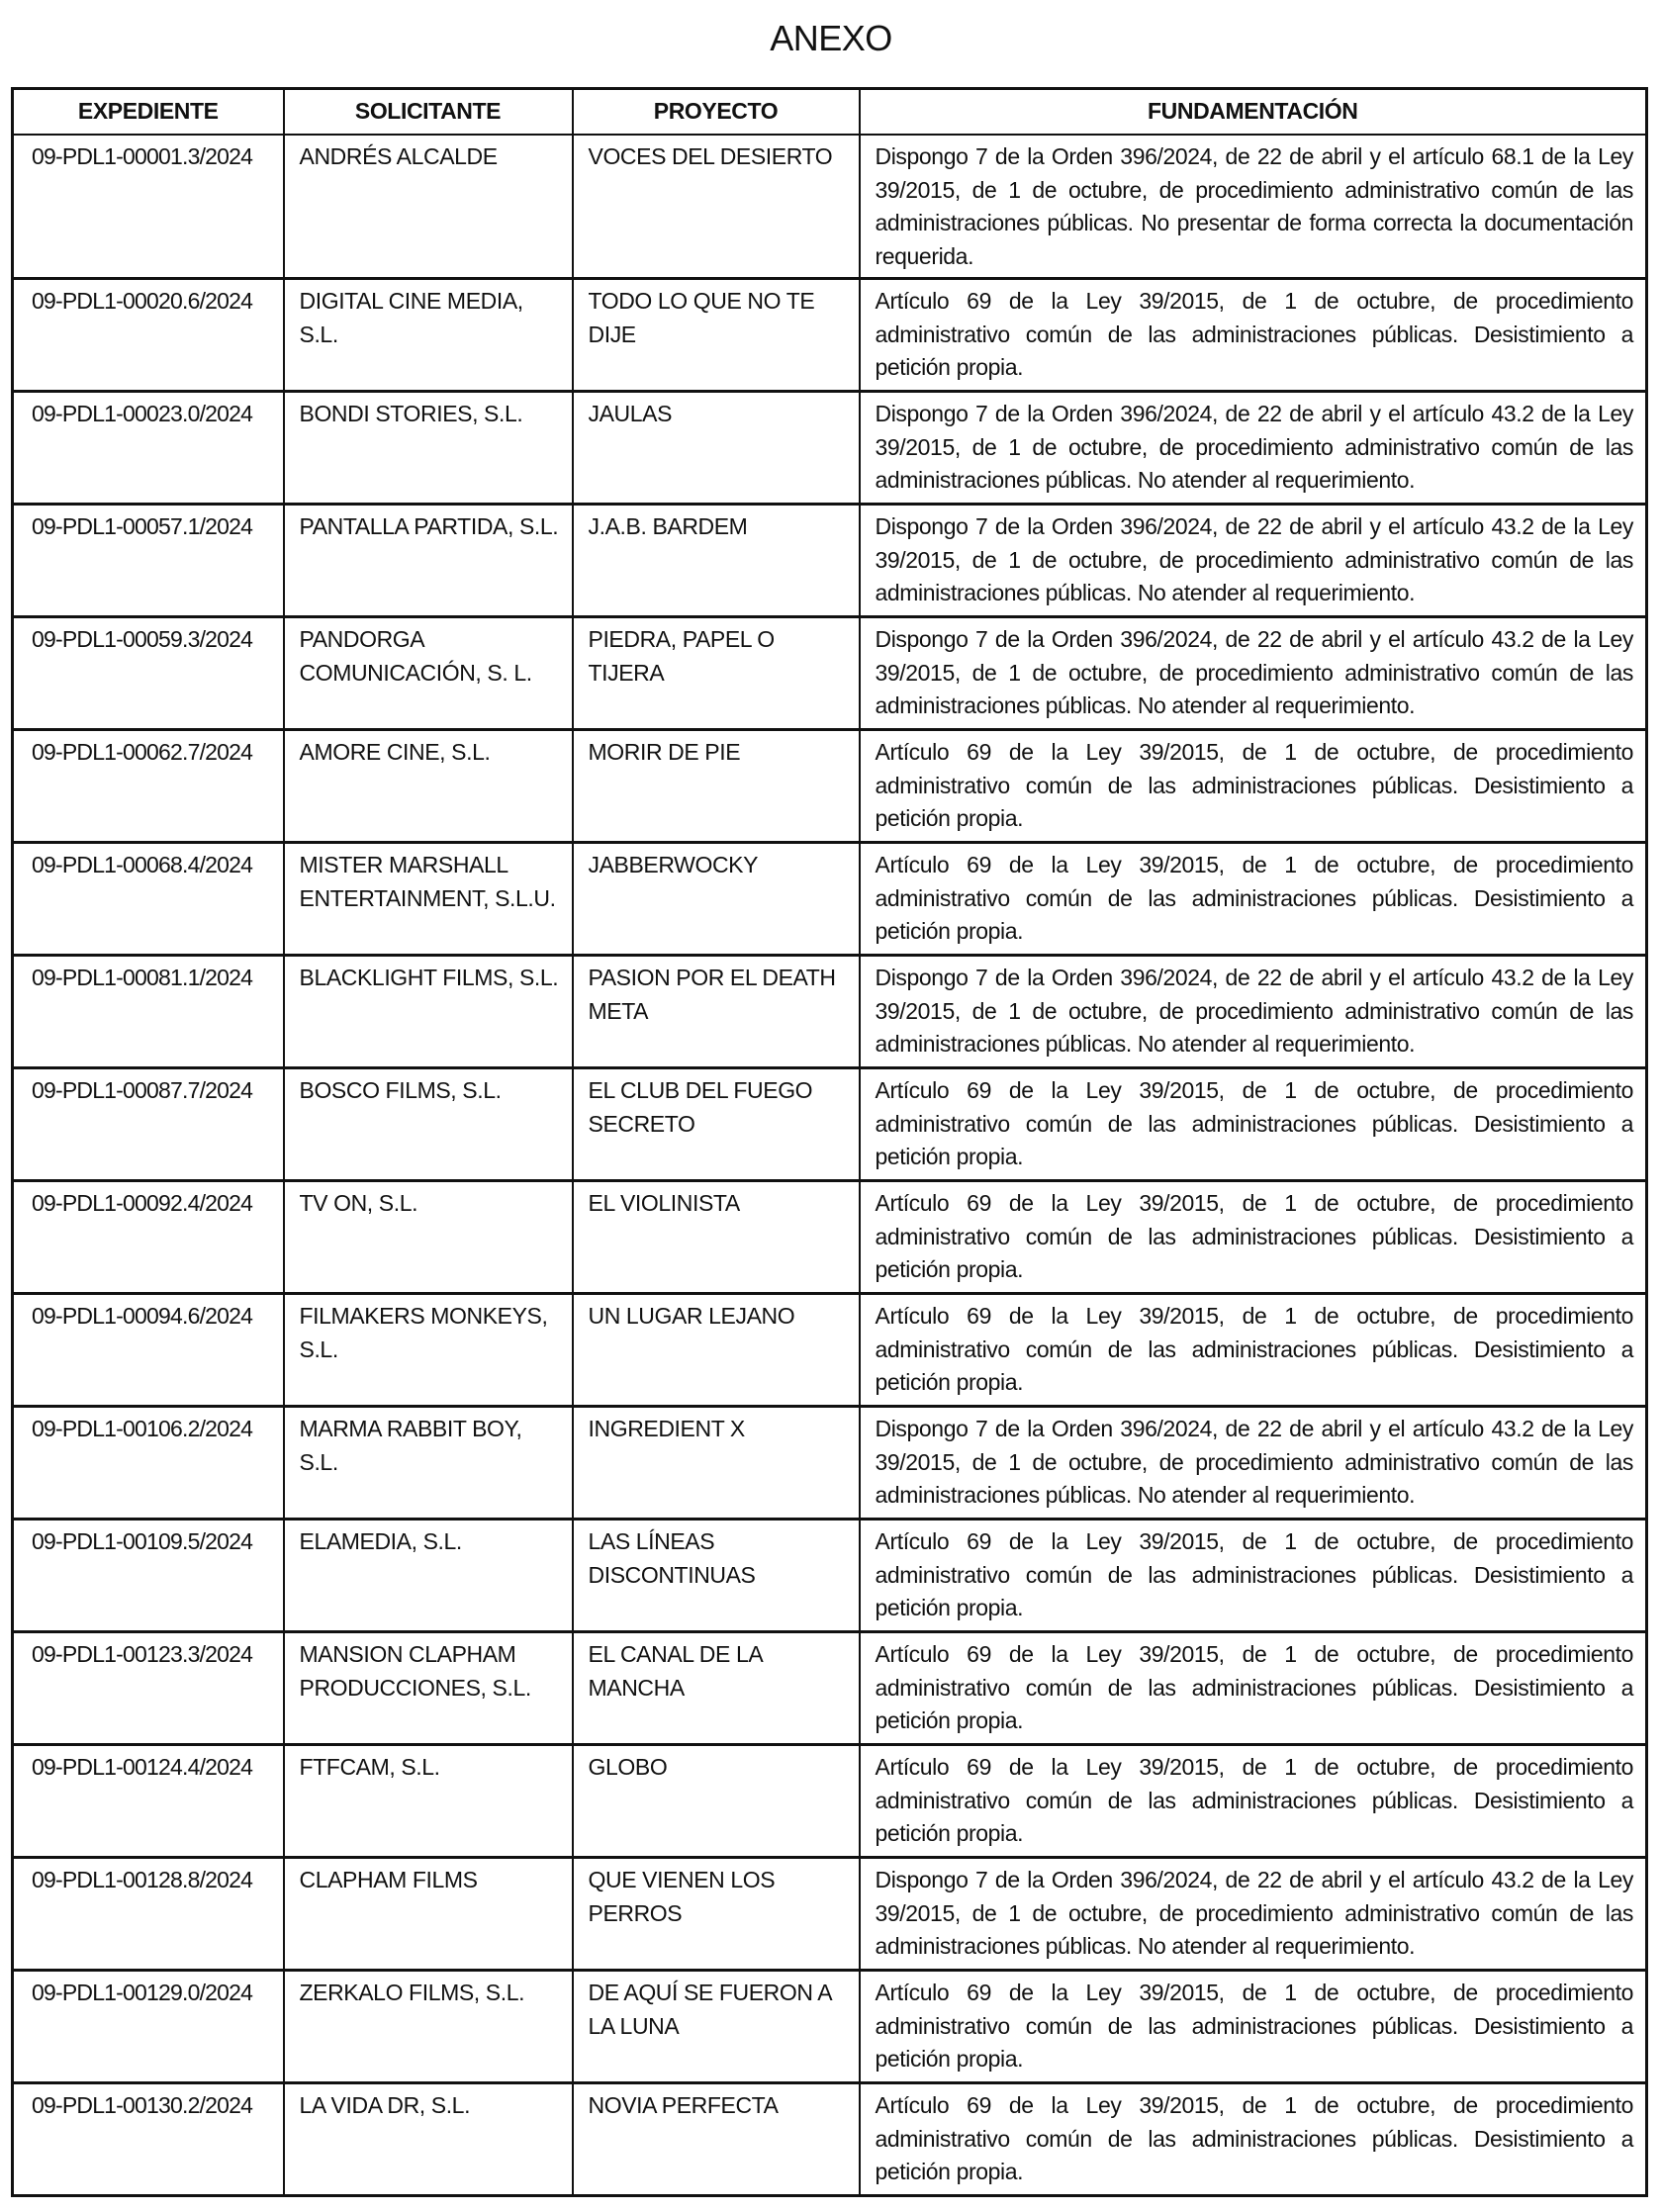  I want to click on cell-solicitante: ELAMEDIA, S.L., so click(428, 1576).